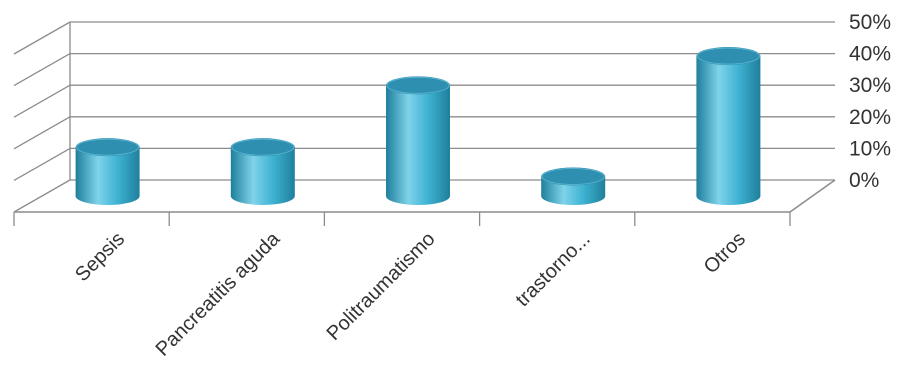 The width and height of the screenshot is (917, 390). I want to click on x-category-label: Sepsis, so click(100, 257).